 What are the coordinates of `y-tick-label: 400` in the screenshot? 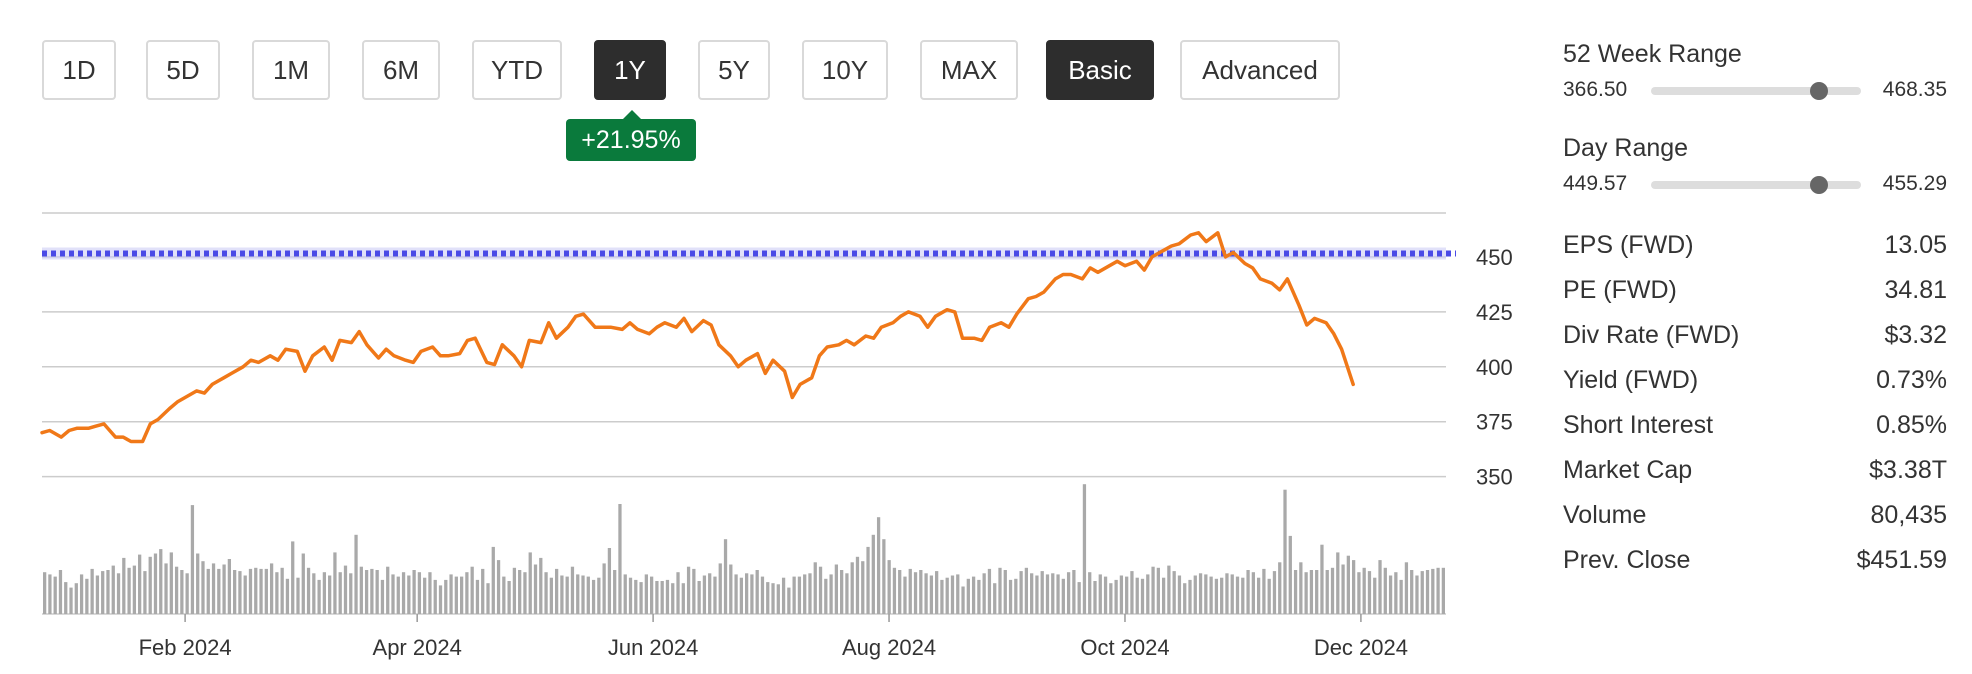 It's located at (1494, 367).